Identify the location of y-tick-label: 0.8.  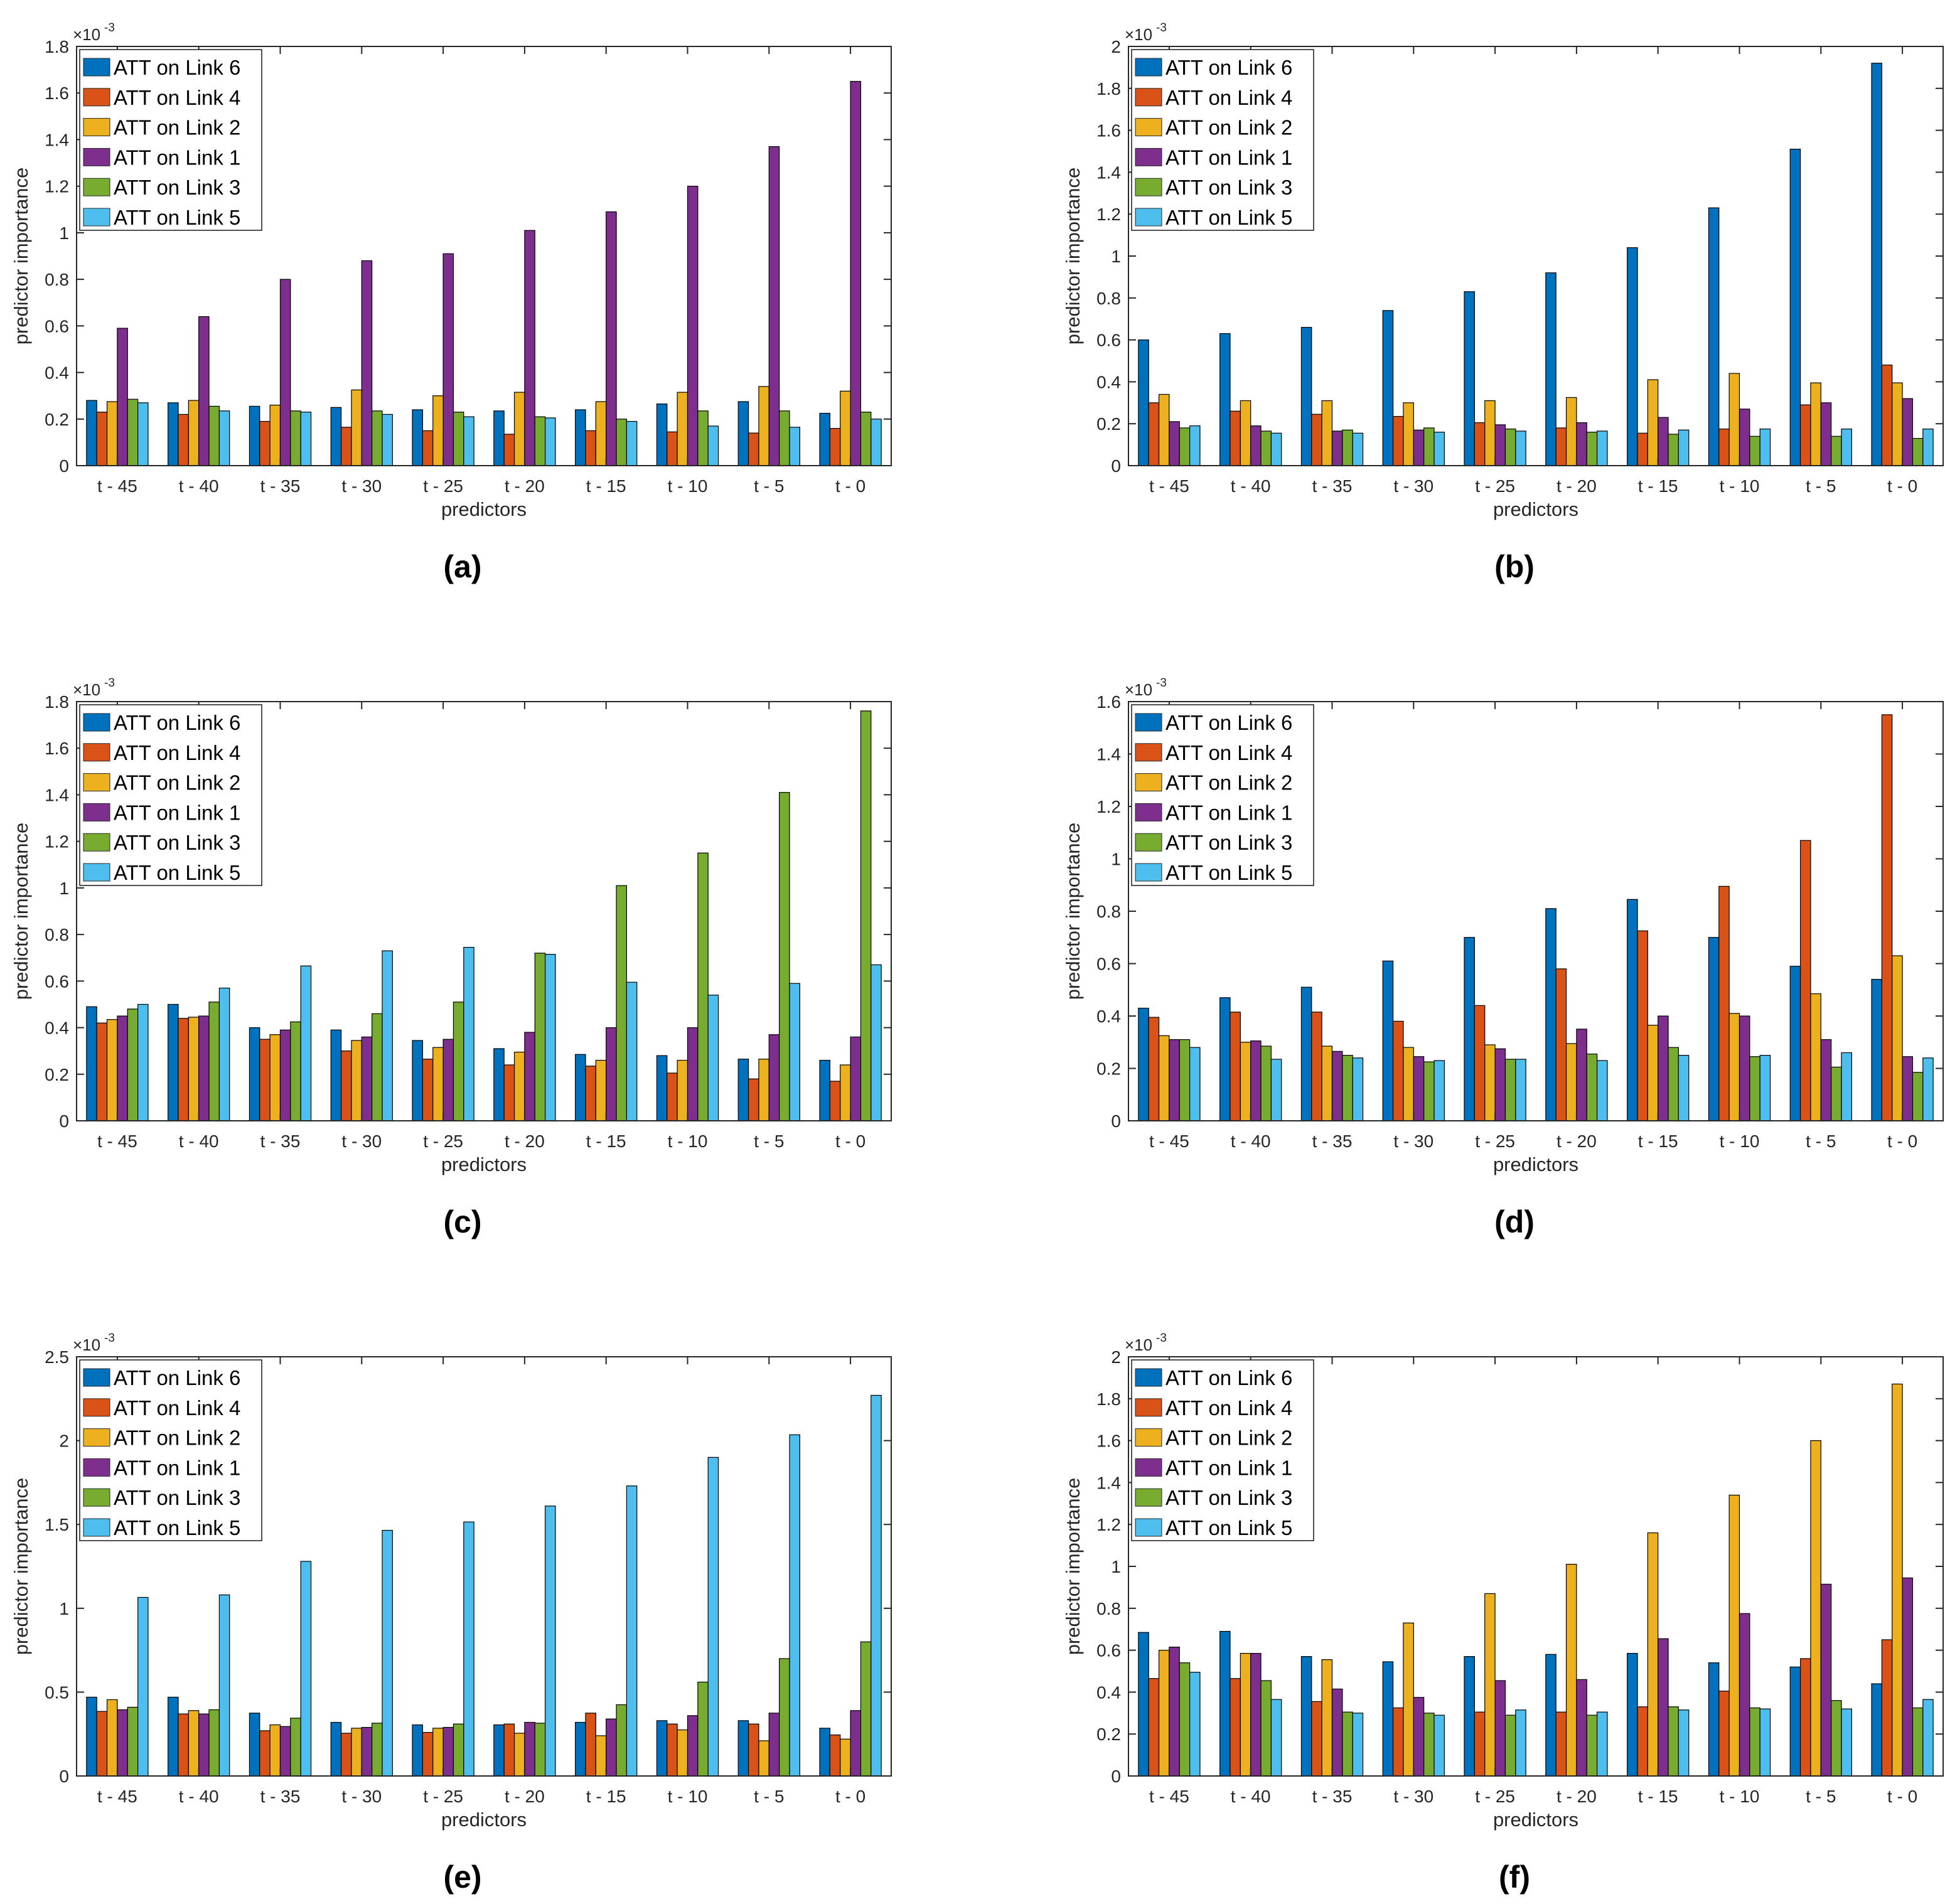
(1108, 1608).